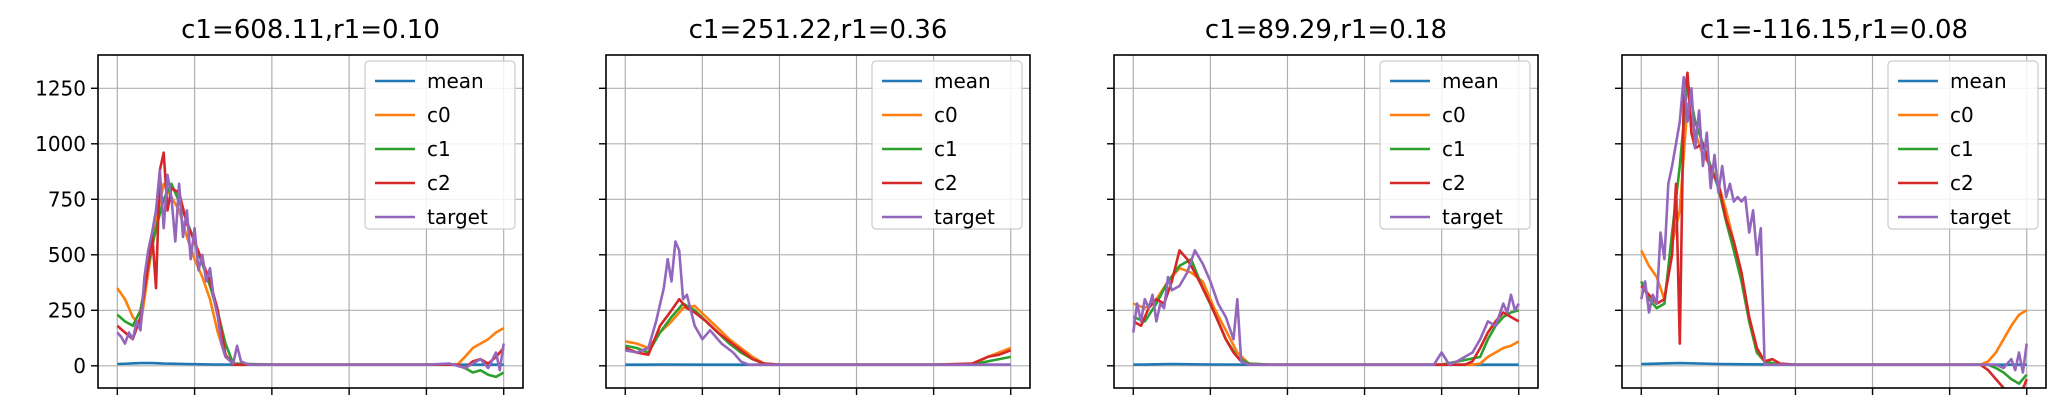 This screenshot has height=406, width=2072. Describe the element at coordinates (310, 30) in the screenshot. I see `subplot-title: c1=608.11,r1=0.10` at that location.